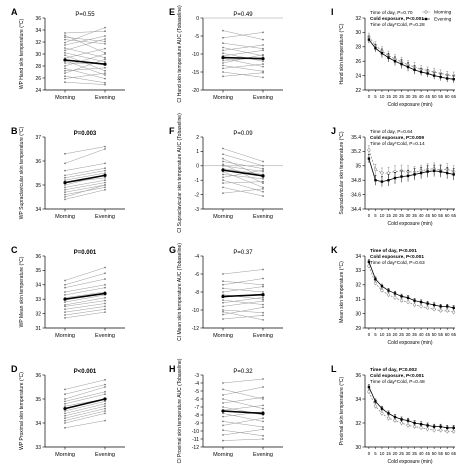 This screenshot has height=472, width=474. Describe the element at coordinates (14, 250) in the screenshot. I see `panel-letter: C` at that location.